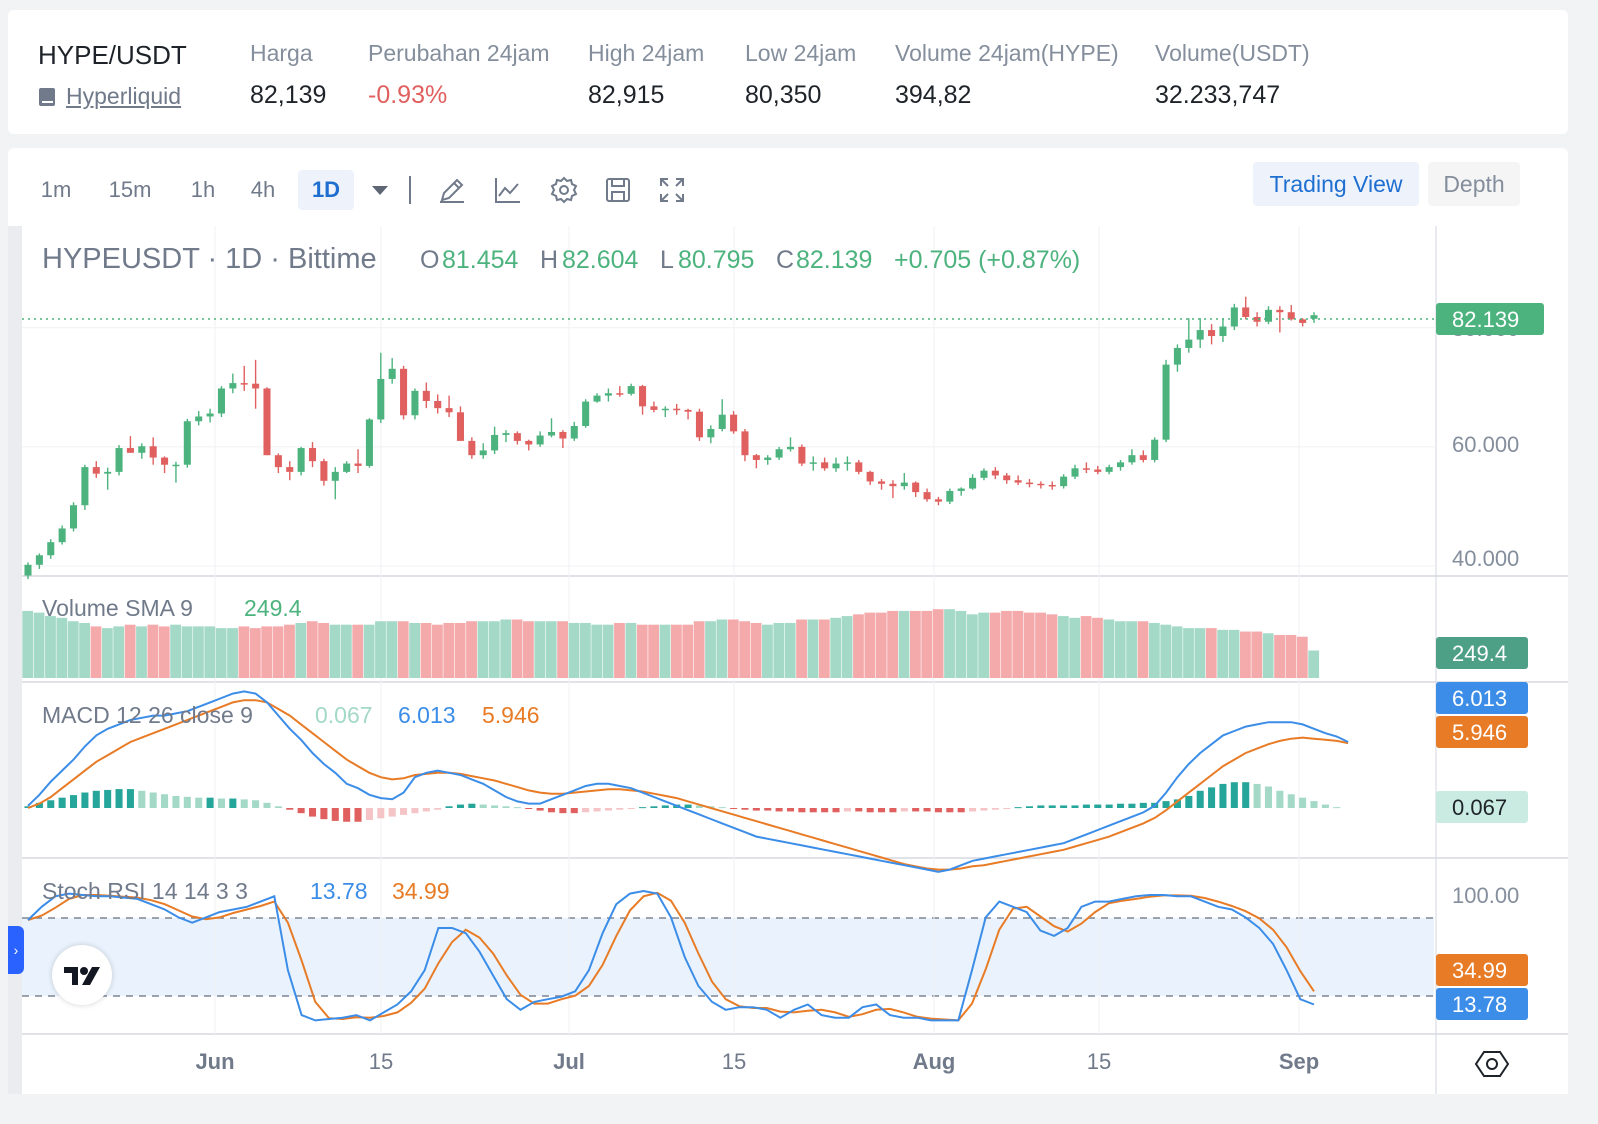  What do you see at coordinates (646, 53) in the screenshot?
I see `stat-label: High 24jam` at bounding box center [646, 53].